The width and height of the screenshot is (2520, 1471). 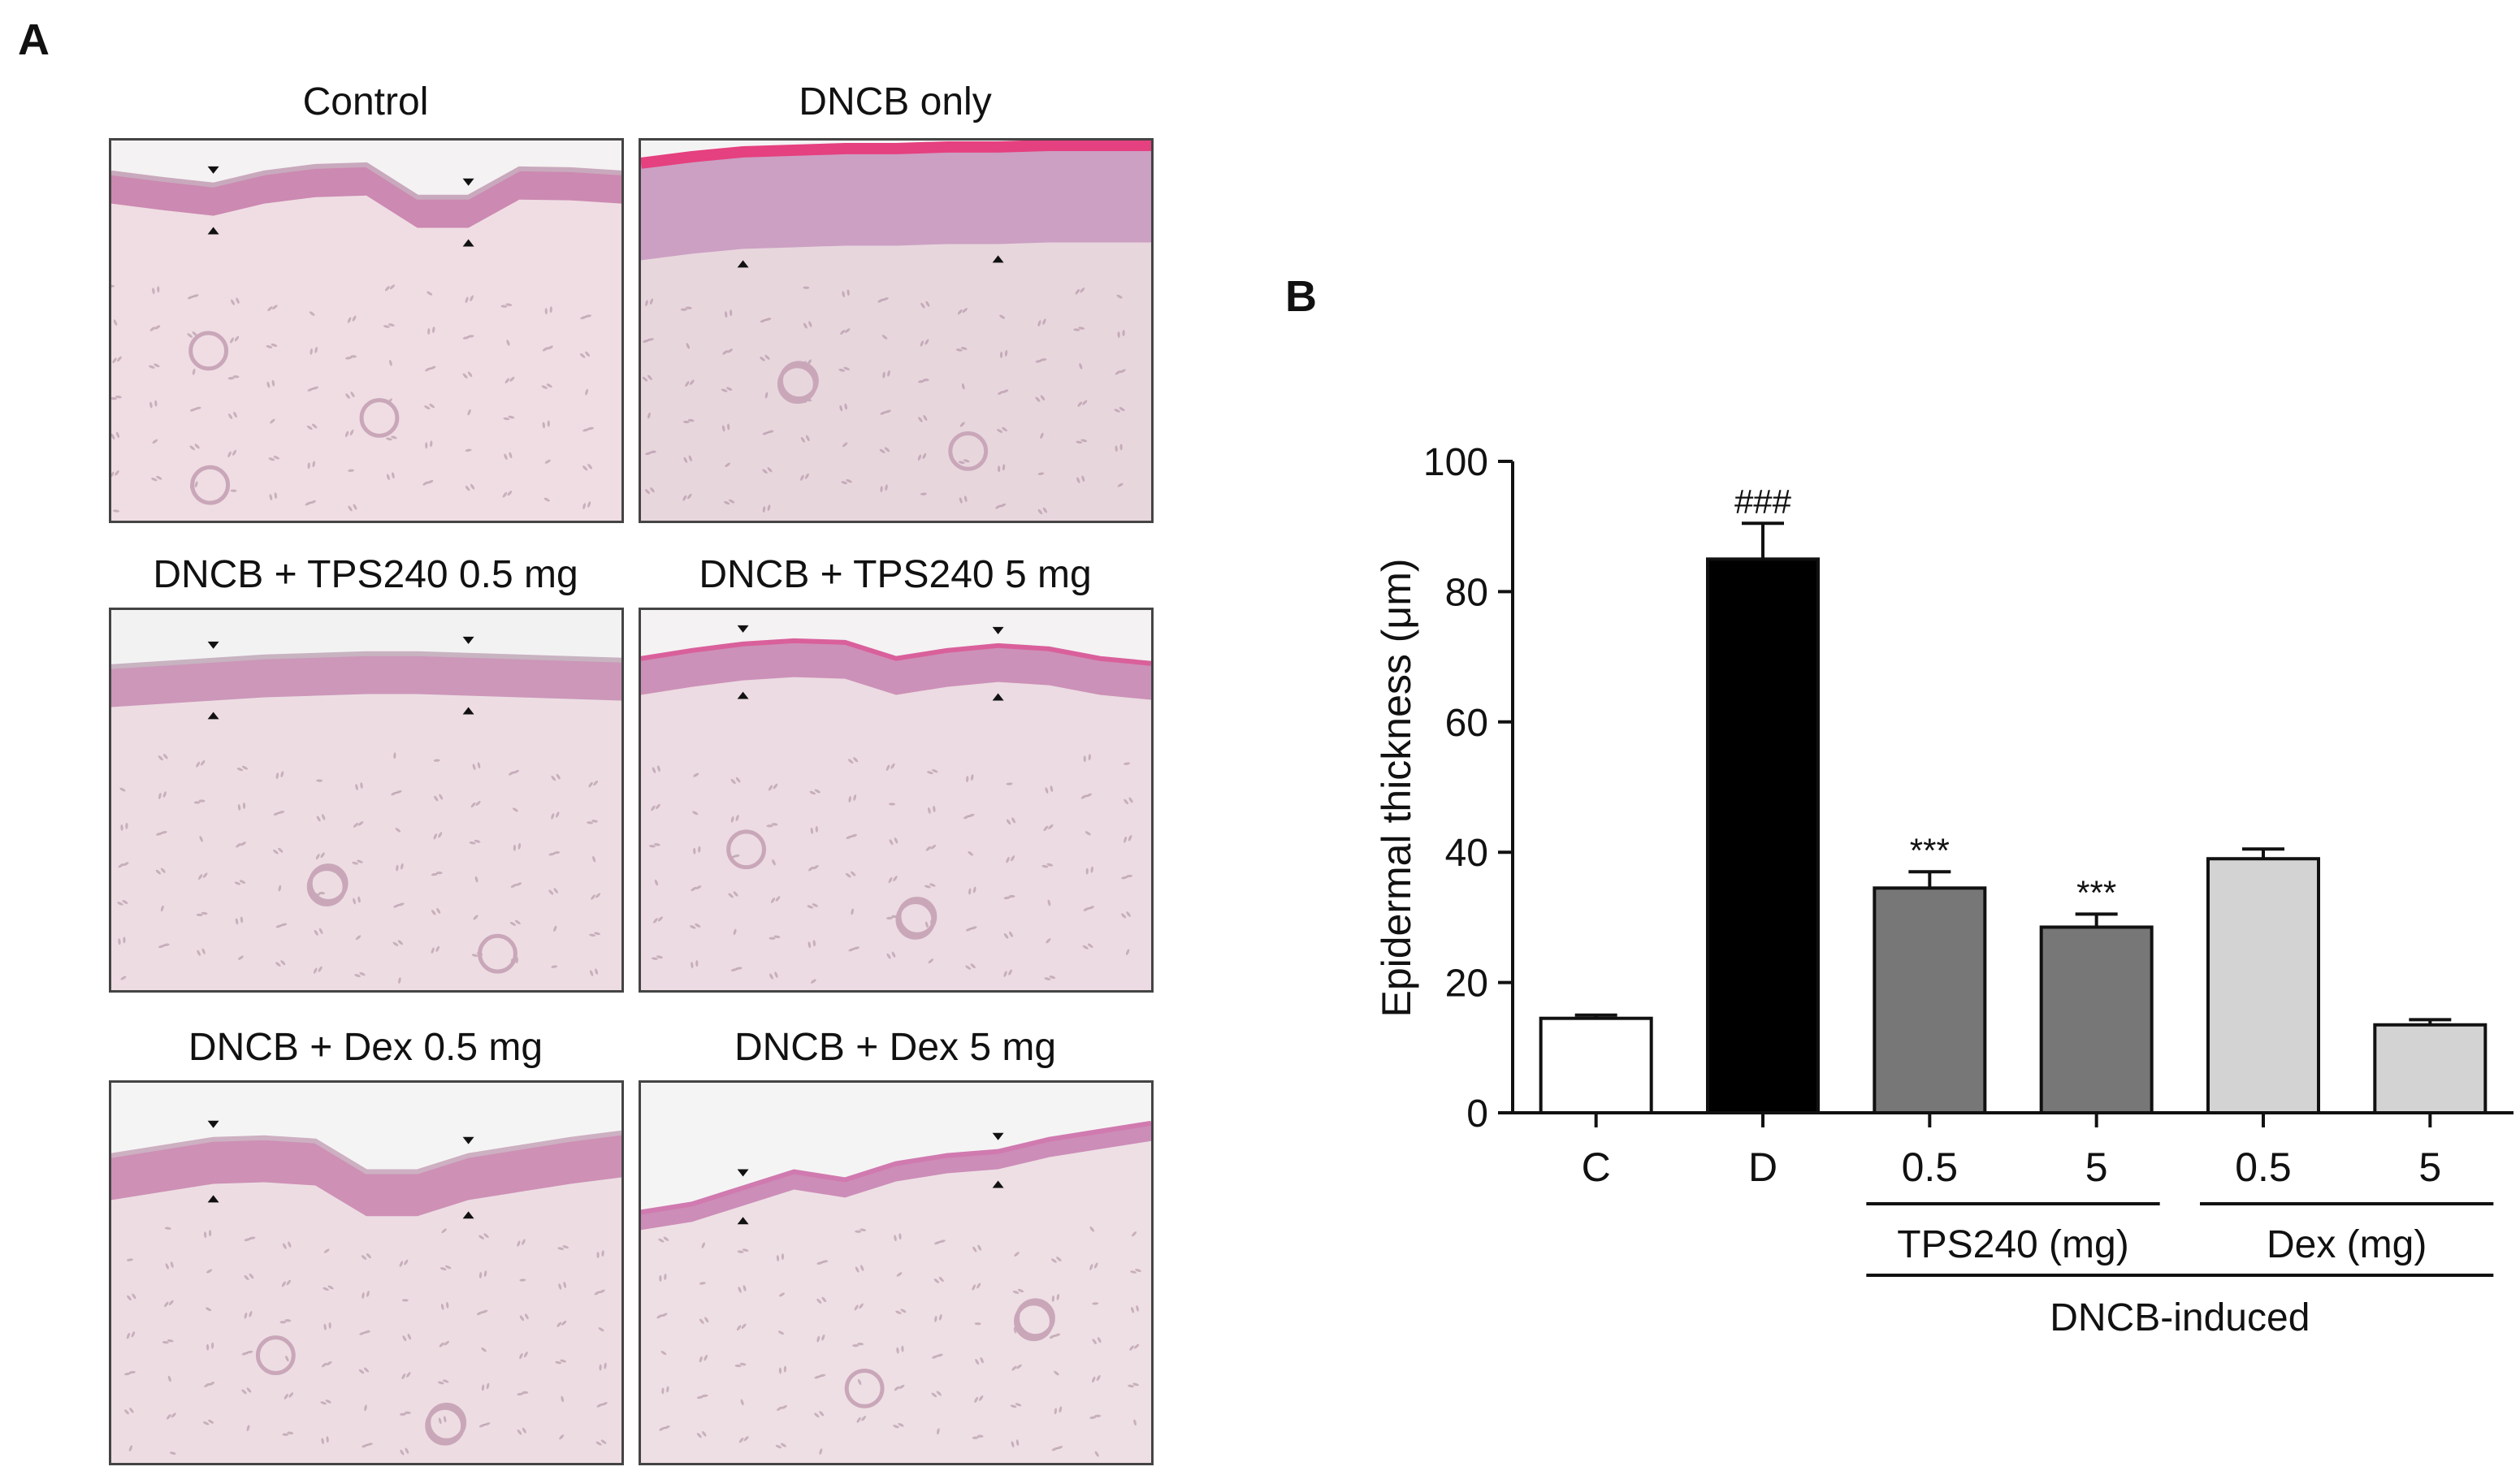 I want to click on follicle-shape, so click(x=969, y=450).